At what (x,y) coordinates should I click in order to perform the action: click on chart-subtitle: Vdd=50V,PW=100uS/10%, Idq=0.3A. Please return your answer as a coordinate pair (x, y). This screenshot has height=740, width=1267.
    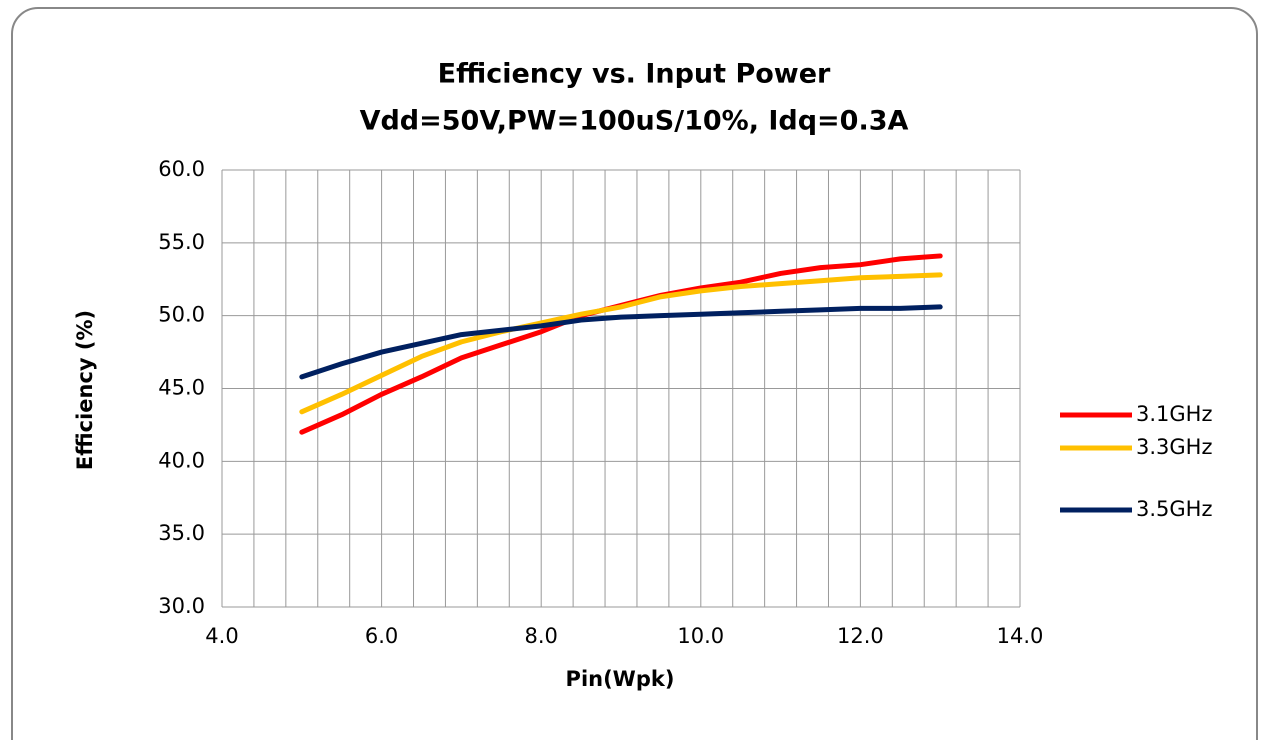
    Looking at the image, I should click on (634, 121).